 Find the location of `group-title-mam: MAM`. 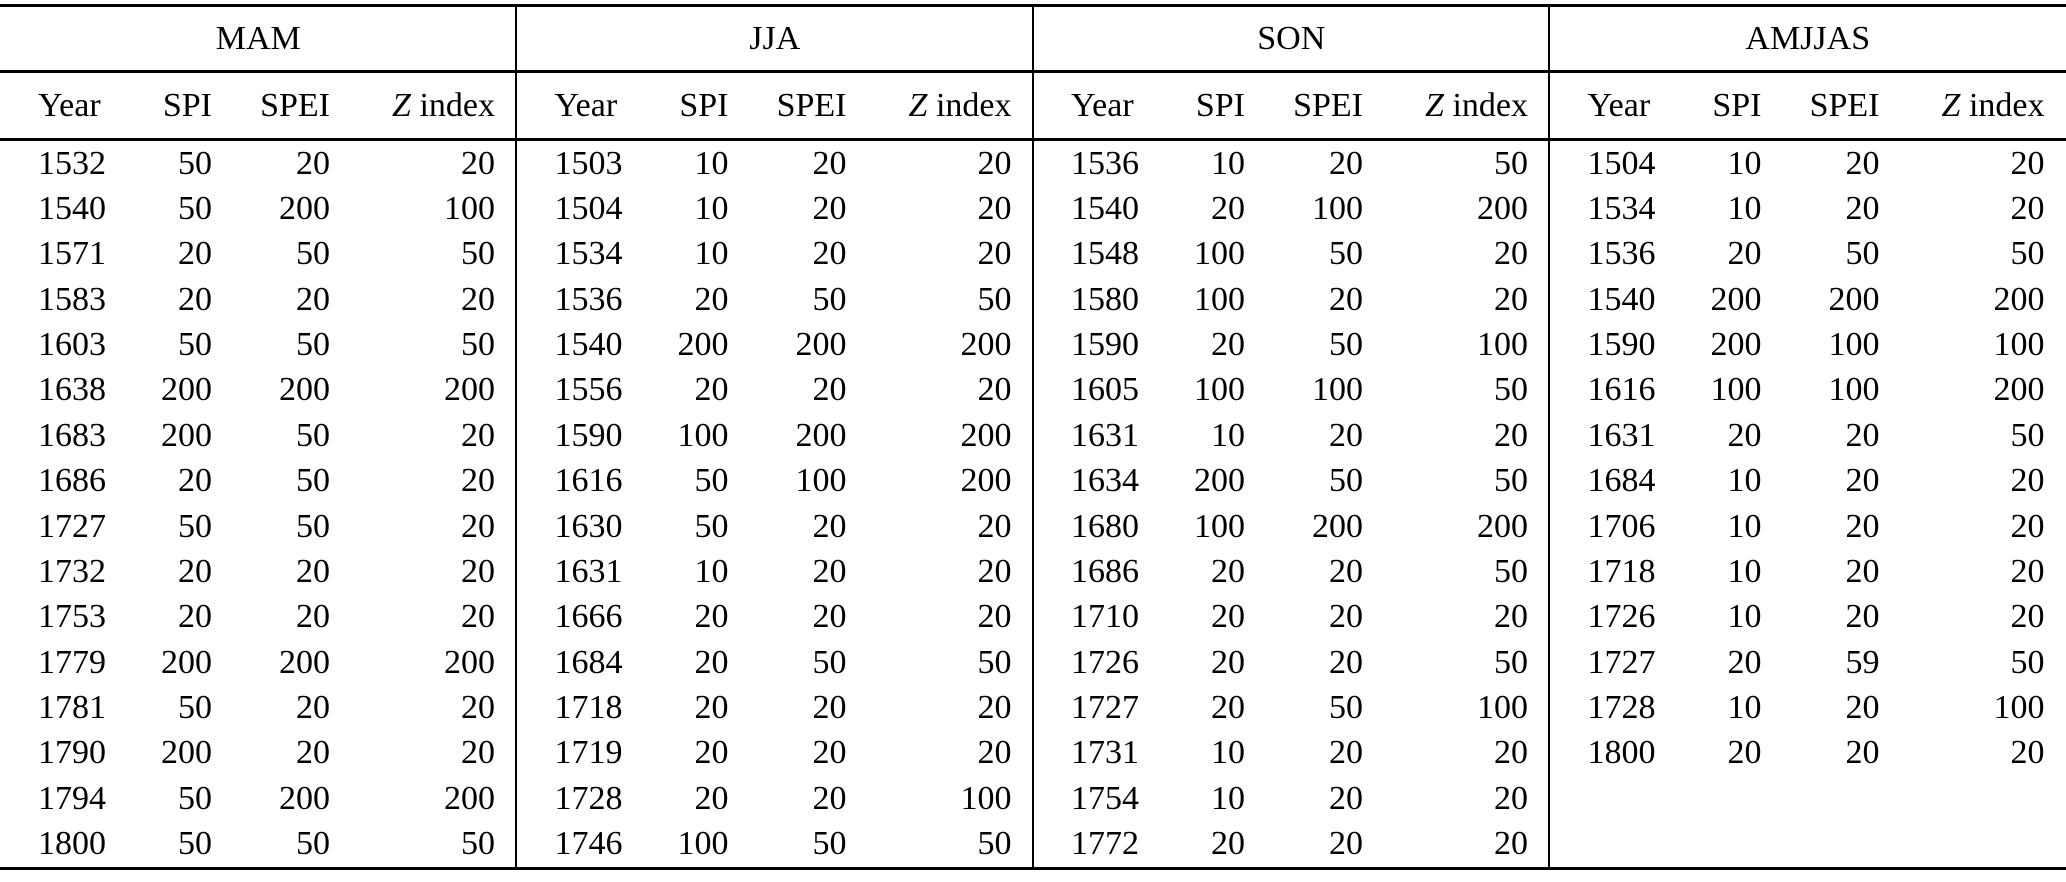

group-title-mam: MAM is located at coordinates (258, 38).